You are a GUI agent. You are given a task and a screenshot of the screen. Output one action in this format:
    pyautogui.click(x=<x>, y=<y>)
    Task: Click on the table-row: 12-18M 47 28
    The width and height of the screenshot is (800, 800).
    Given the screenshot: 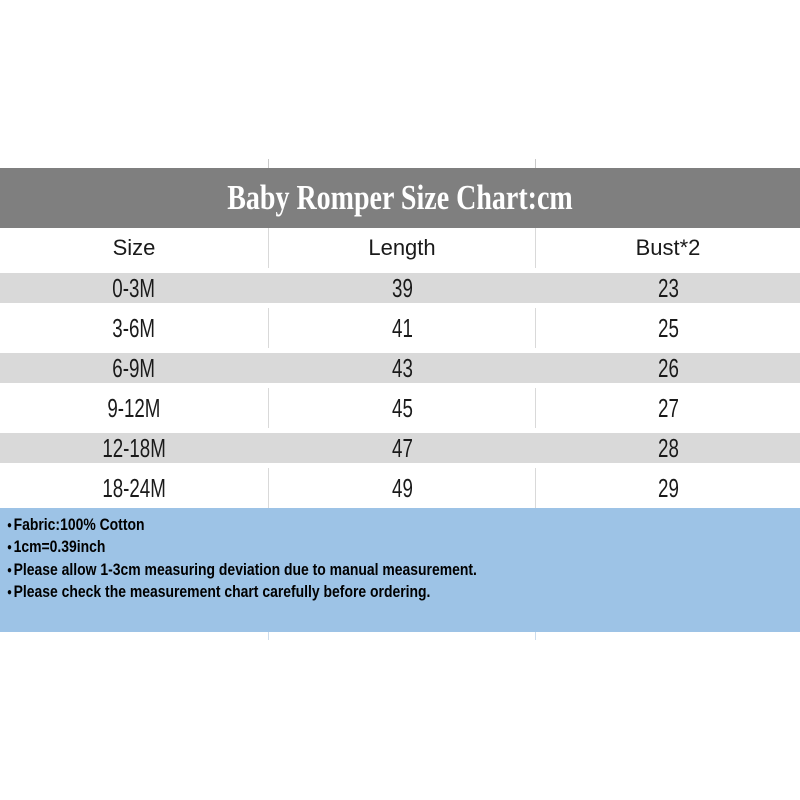 What is the action you would take?
    pyautogui.click(x=400, y=448)
    